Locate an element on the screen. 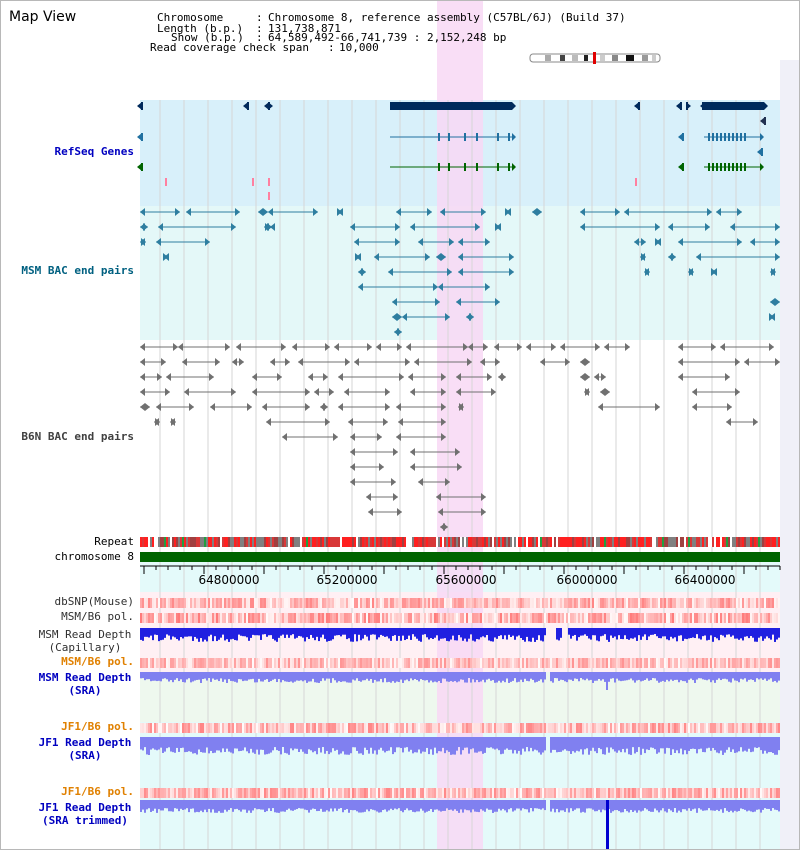 The image size is (800, 850). track-label-b6n-bac: B6N BAC end pairs is located at coordinates (77, 436).